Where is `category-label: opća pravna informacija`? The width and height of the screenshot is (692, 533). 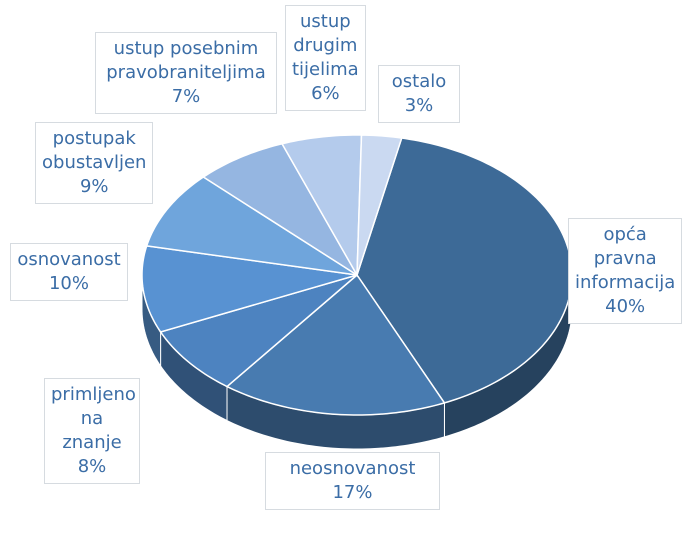
category-label: opća pravna informacija is located at coordinates (625, 258).